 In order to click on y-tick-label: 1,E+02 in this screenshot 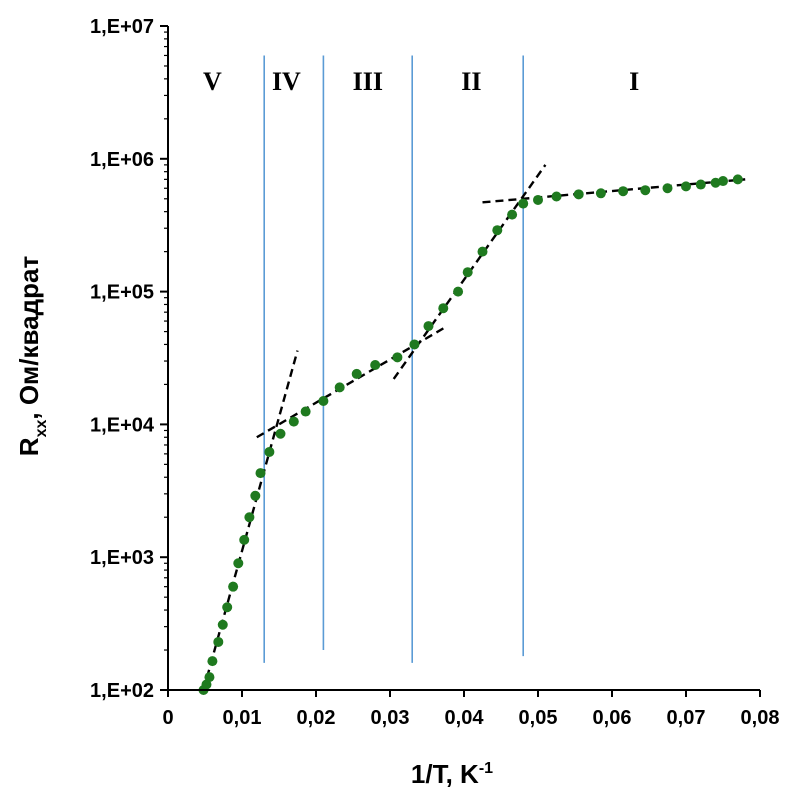, I will do `click(122, 691)`.